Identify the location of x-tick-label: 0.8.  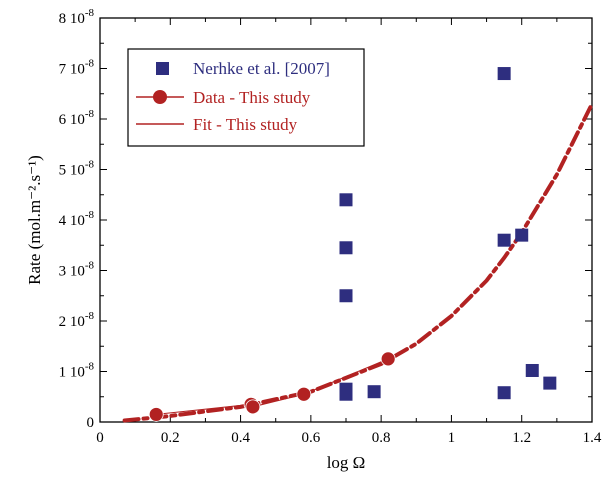
(381, 438).